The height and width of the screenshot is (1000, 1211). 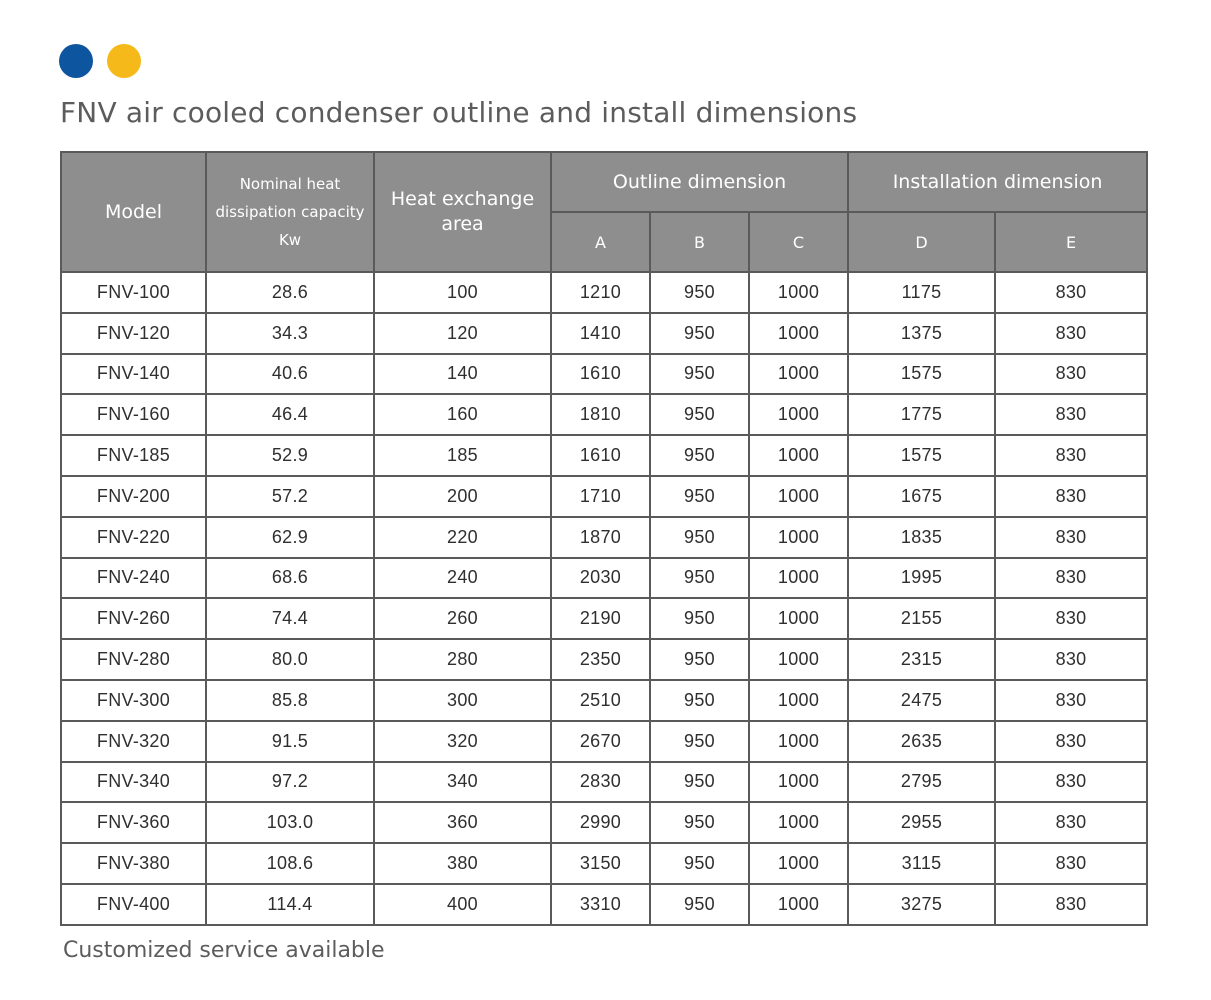 What do you see at coordinates (290, 741) in the screenshot?
I see `cell-capacity: 91.5` at bounding box center [290, 741].